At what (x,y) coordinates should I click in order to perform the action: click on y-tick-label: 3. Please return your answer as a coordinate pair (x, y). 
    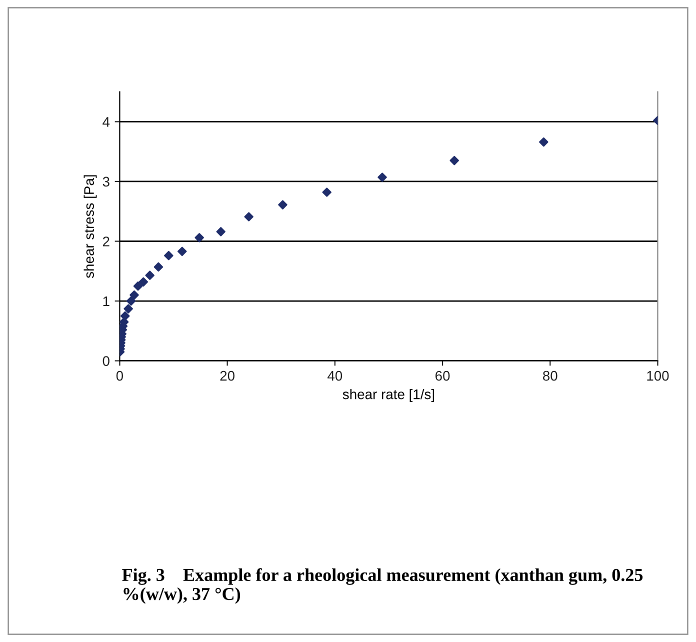
    Looking at the image, I should click on (106, 181).